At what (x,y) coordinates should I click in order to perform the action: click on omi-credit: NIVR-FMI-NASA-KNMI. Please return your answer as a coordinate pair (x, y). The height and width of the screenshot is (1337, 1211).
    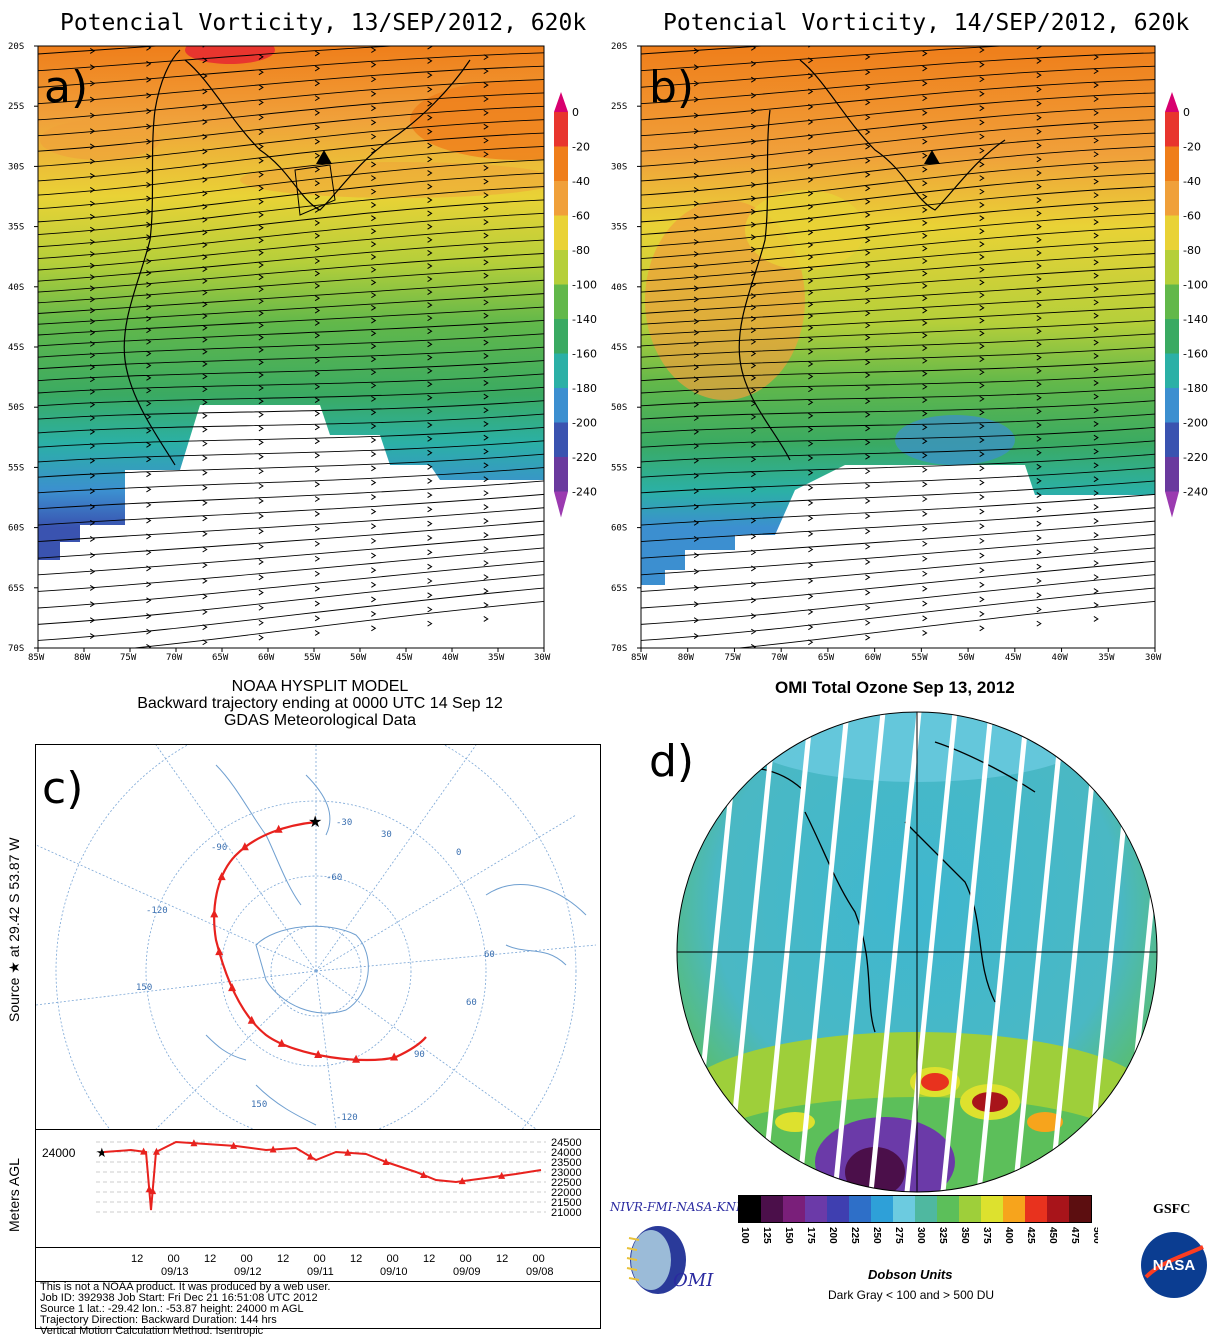
    Looking at the image, I should click on (682, 1207).